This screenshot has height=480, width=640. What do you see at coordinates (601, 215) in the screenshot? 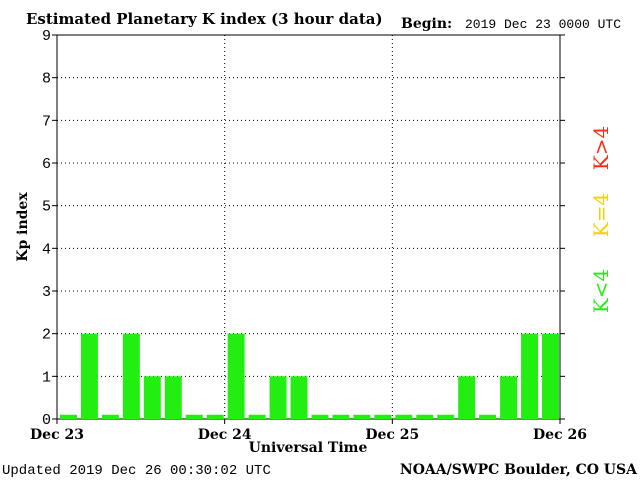
I see `legend-k-equal-4: K=4` at bounding box center [601, 215].